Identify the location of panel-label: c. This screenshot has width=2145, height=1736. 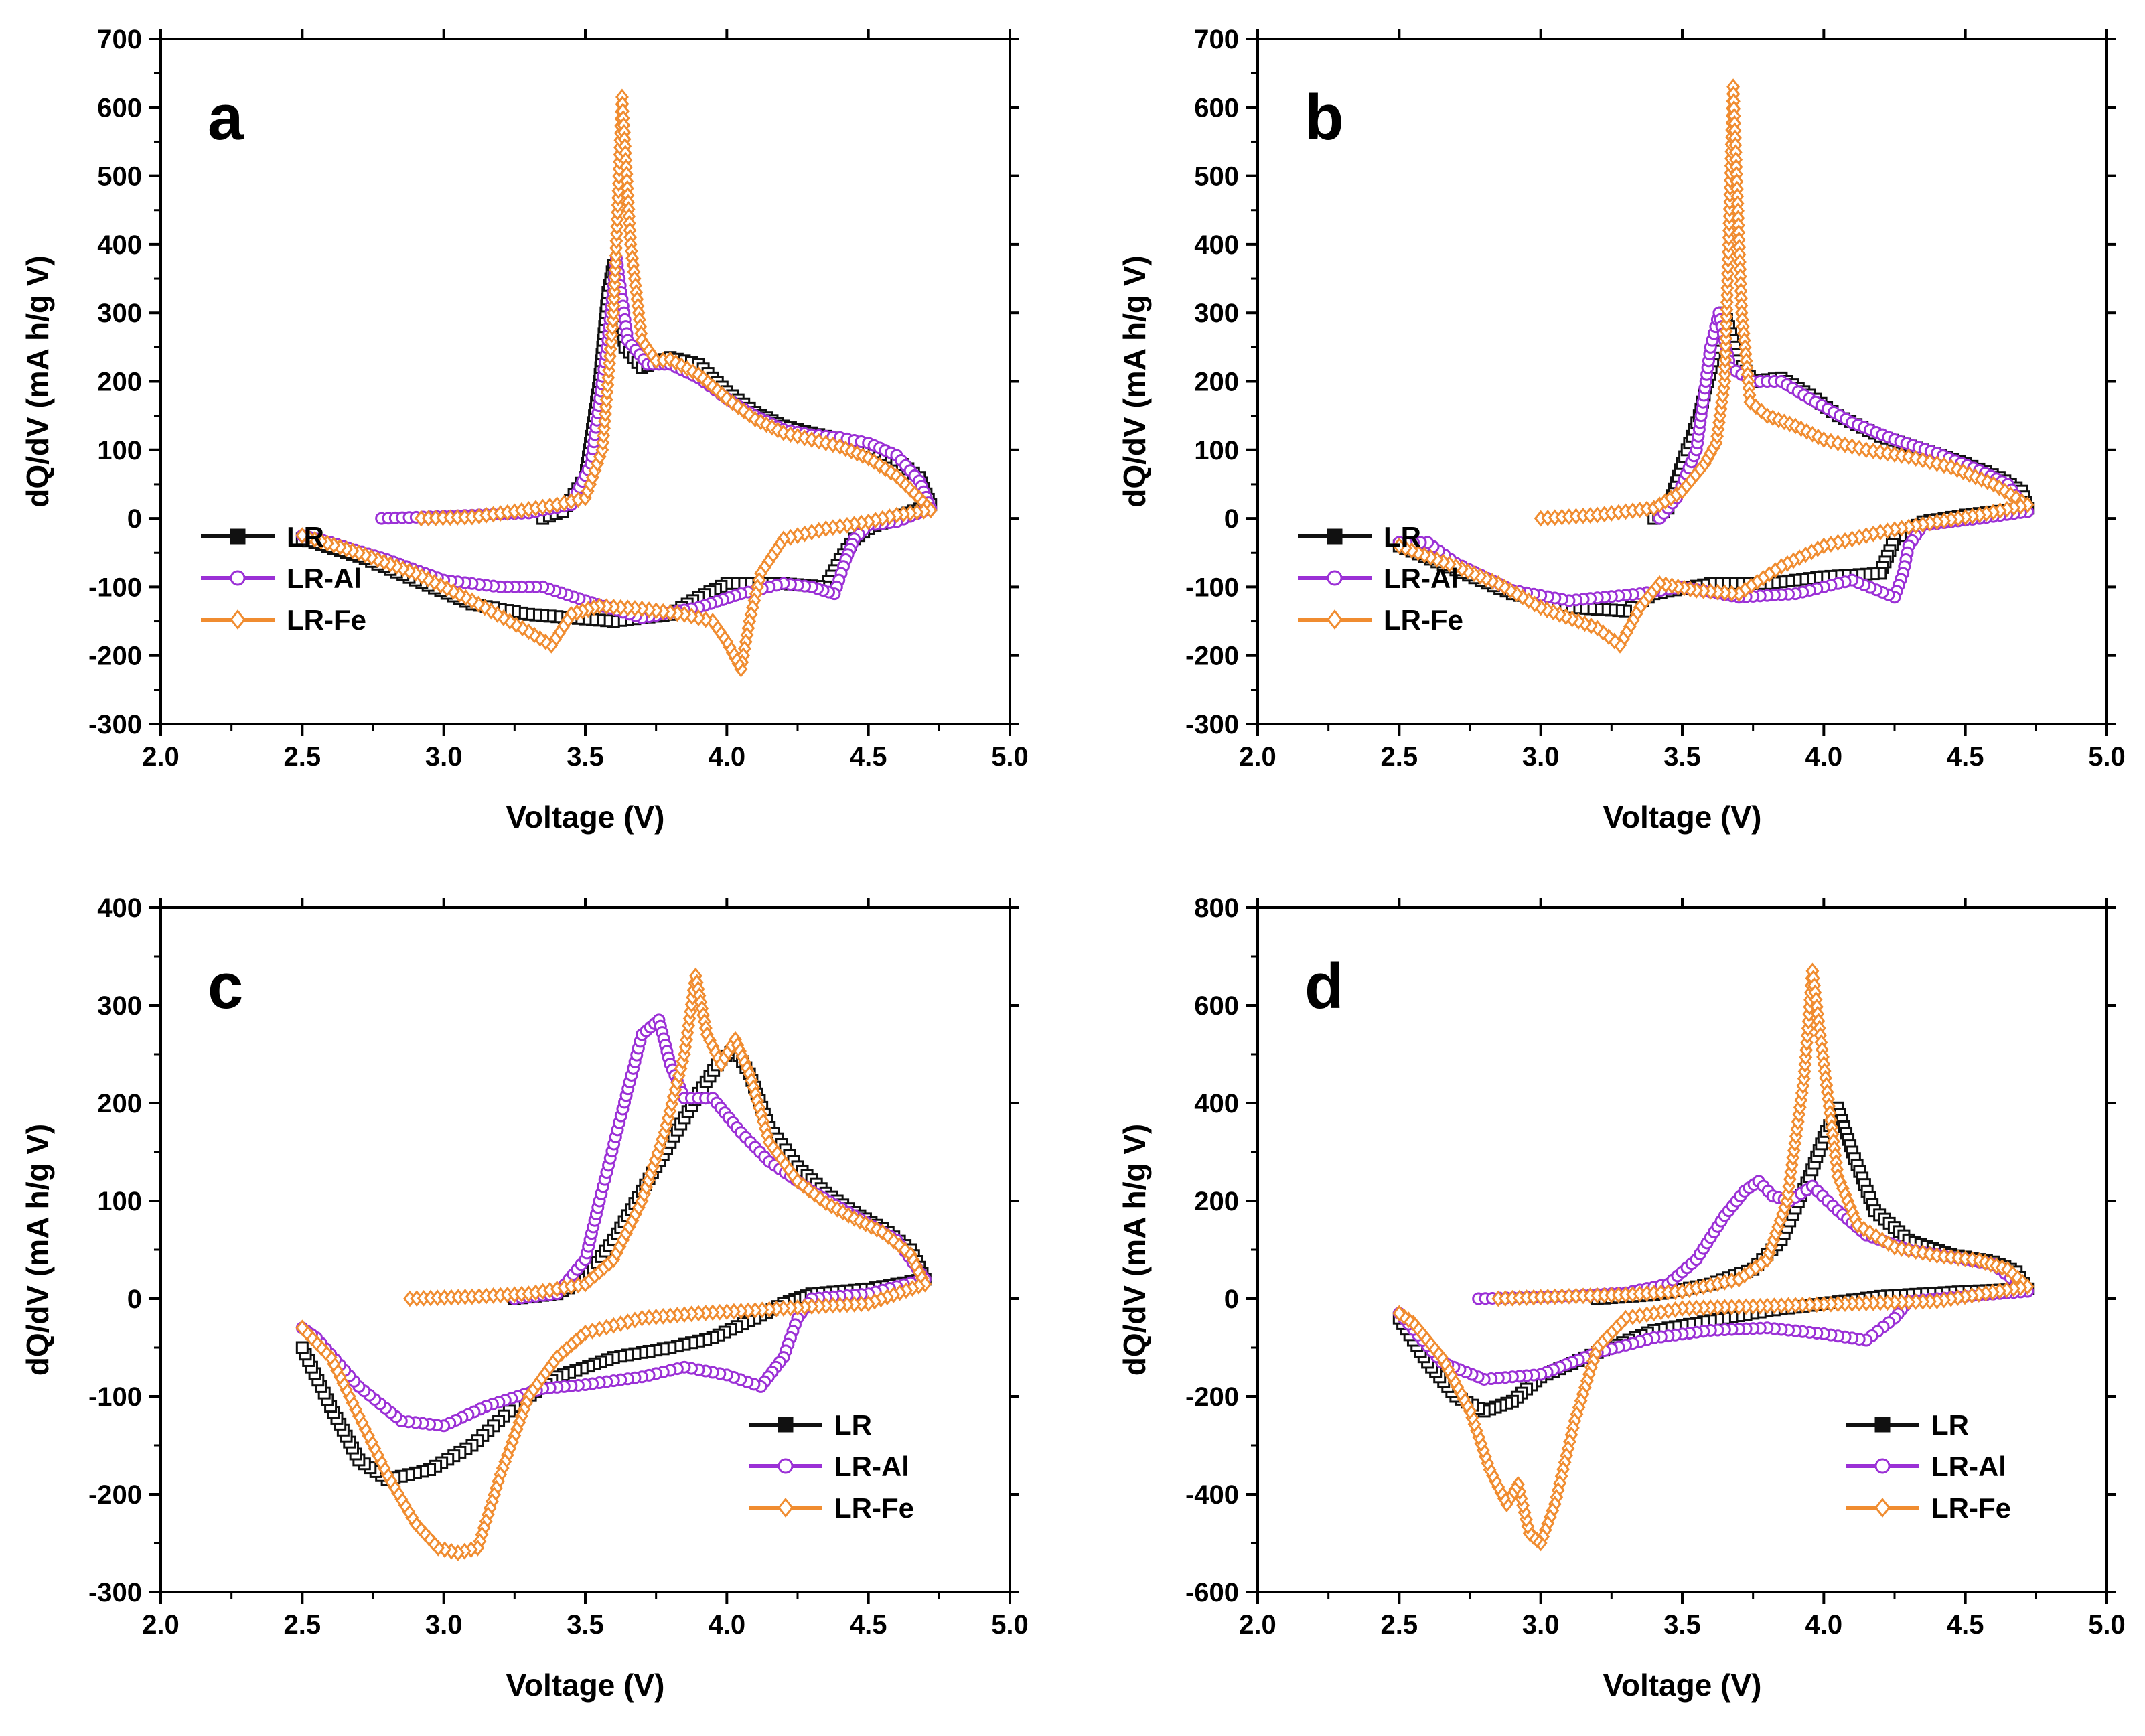
(226, 986).